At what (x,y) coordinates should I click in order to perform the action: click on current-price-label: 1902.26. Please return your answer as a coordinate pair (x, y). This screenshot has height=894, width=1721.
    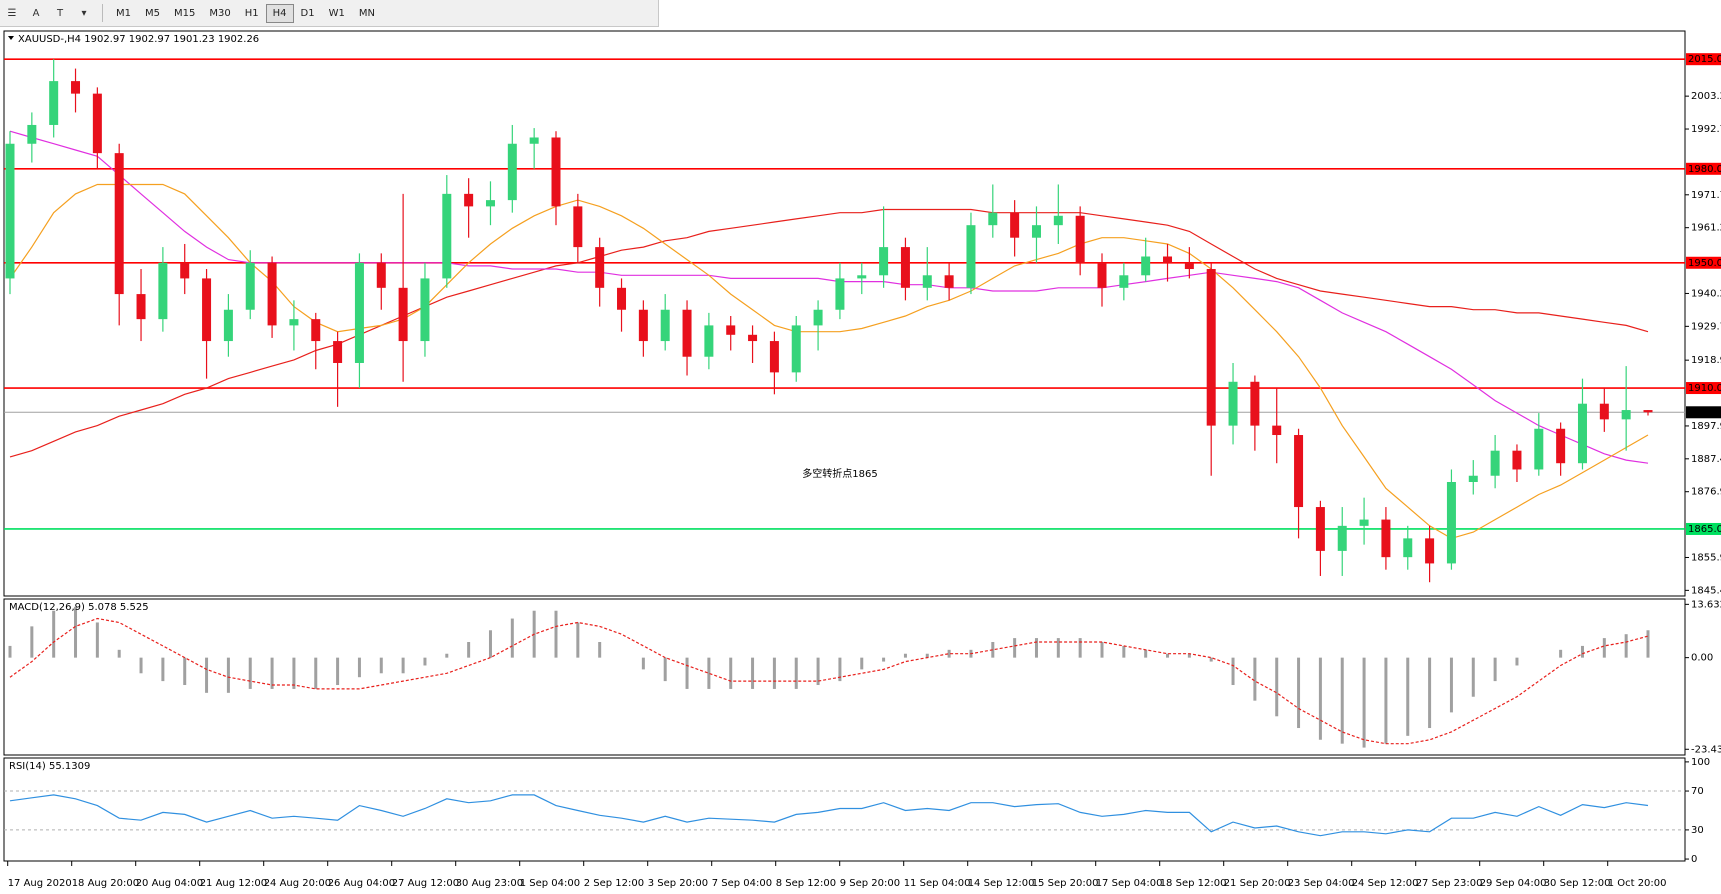
    Looking at the image, I should click on (1704, 412).